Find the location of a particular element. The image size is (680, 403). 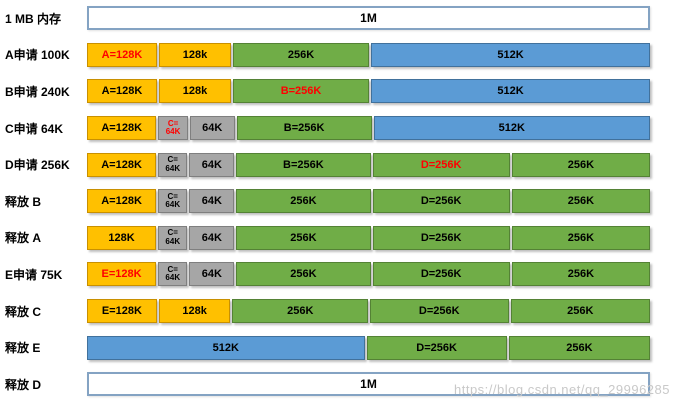

row-label: C申请 64K is located at coordinates (34, 128).